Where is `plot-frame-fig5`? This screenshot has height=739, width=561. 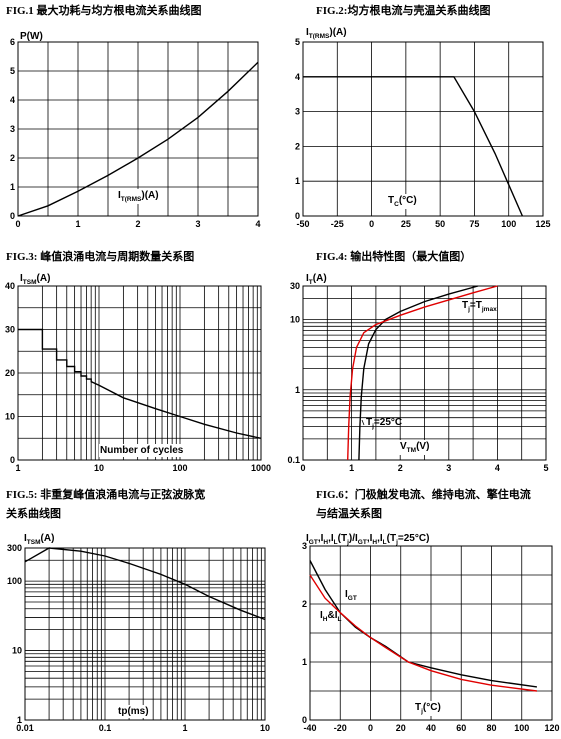 plot-frame-fig5 is located at coordinates (145, 634).